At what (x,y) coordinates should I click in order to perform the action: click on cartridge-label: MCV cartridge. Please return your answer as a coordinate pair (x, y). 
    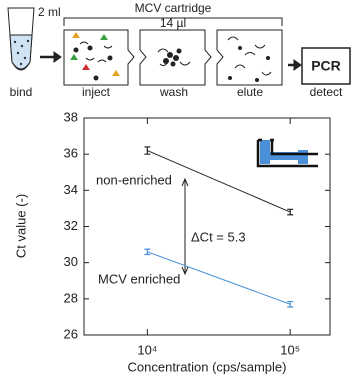
    Looking at the image, I should click on (173, 8).